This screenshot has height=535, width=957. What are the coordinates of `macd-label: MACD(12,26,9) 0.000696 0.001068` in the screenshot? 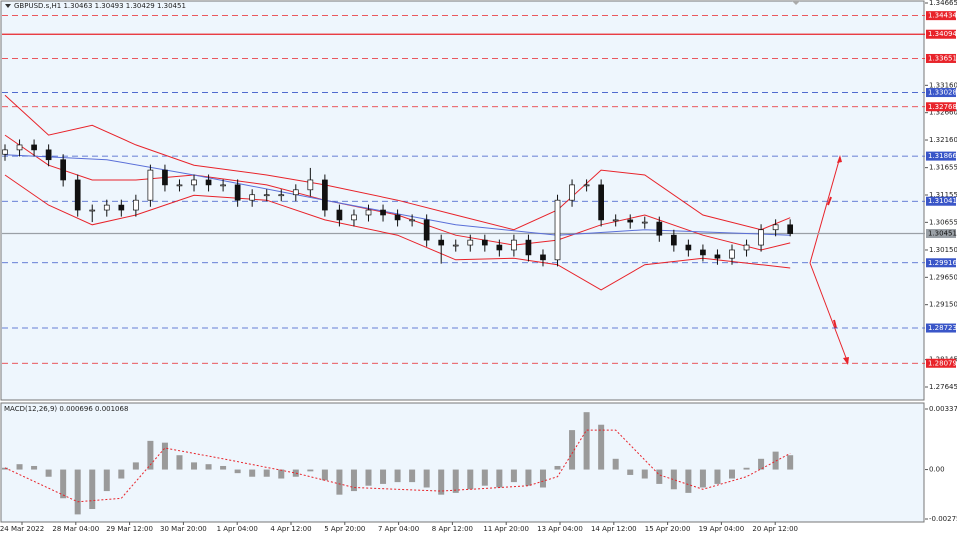 It's located at (66, 409).